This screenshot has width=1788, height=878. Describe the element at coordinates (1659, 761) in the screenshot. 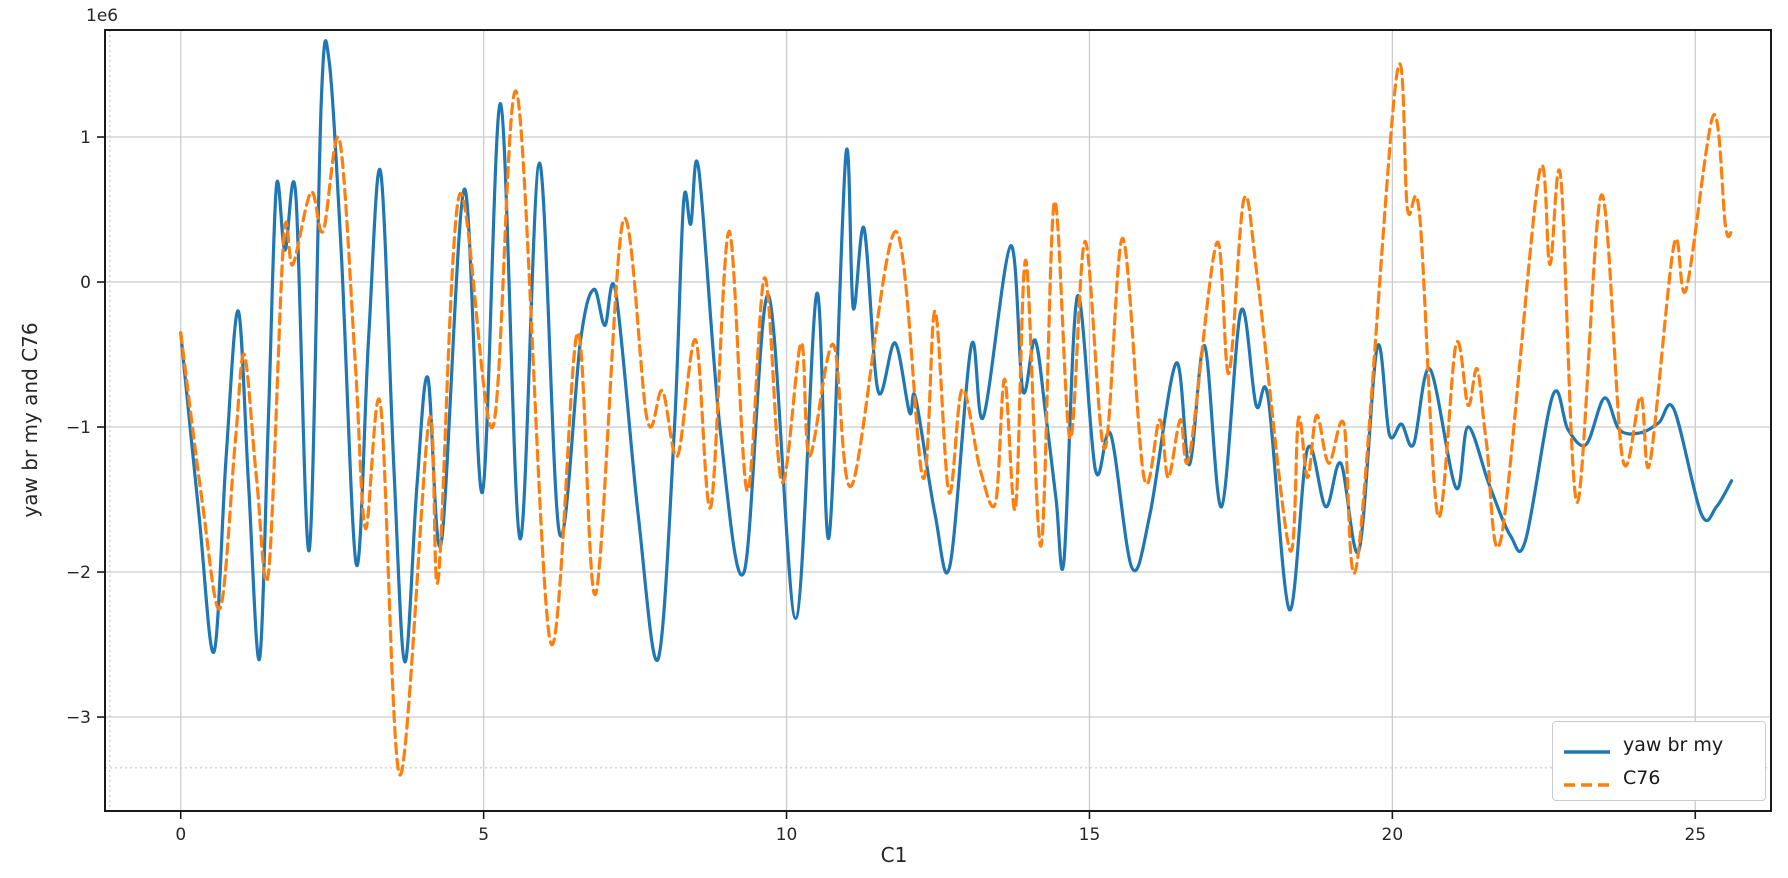

I see `legend: yaw br my C76` at that location.